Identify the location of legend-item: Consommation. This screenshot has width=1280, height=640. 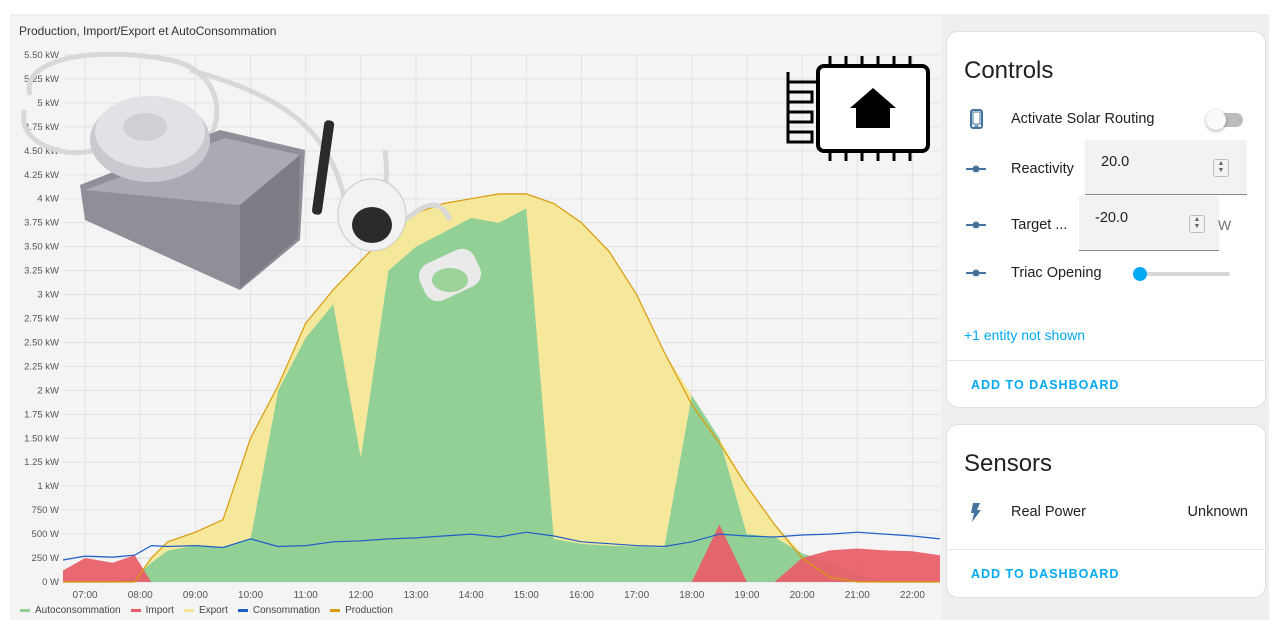
(279, 610).